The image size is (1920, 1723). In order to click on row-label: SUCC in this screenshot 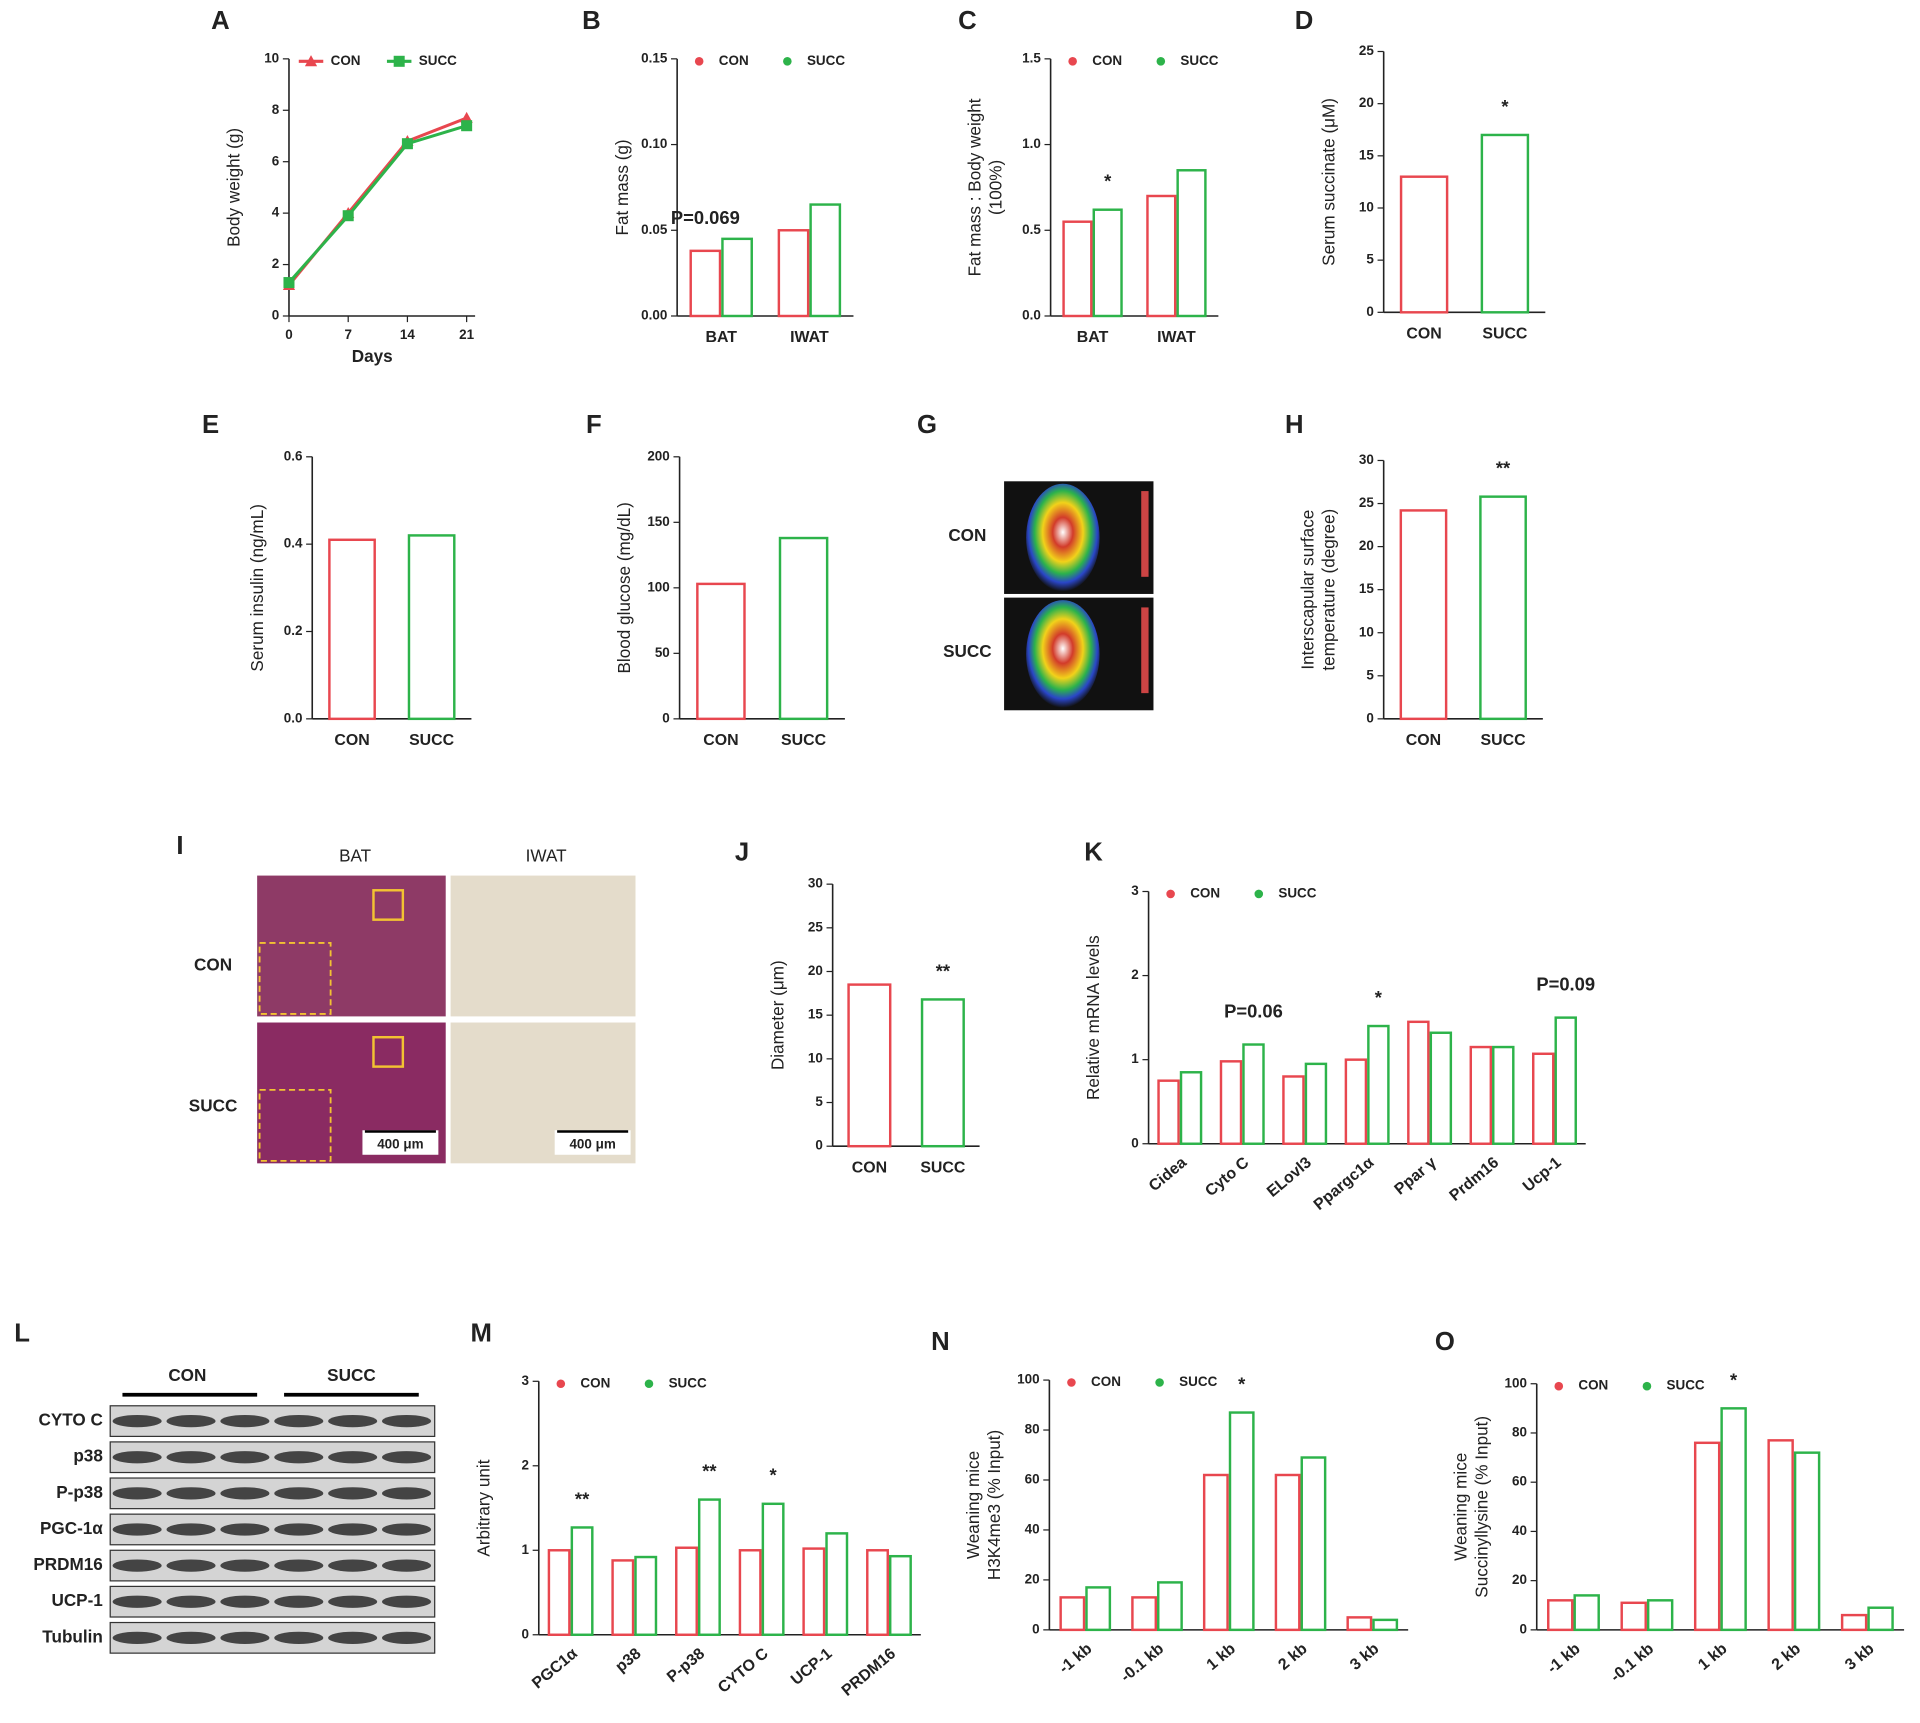, I will do `click(967, 651)`.